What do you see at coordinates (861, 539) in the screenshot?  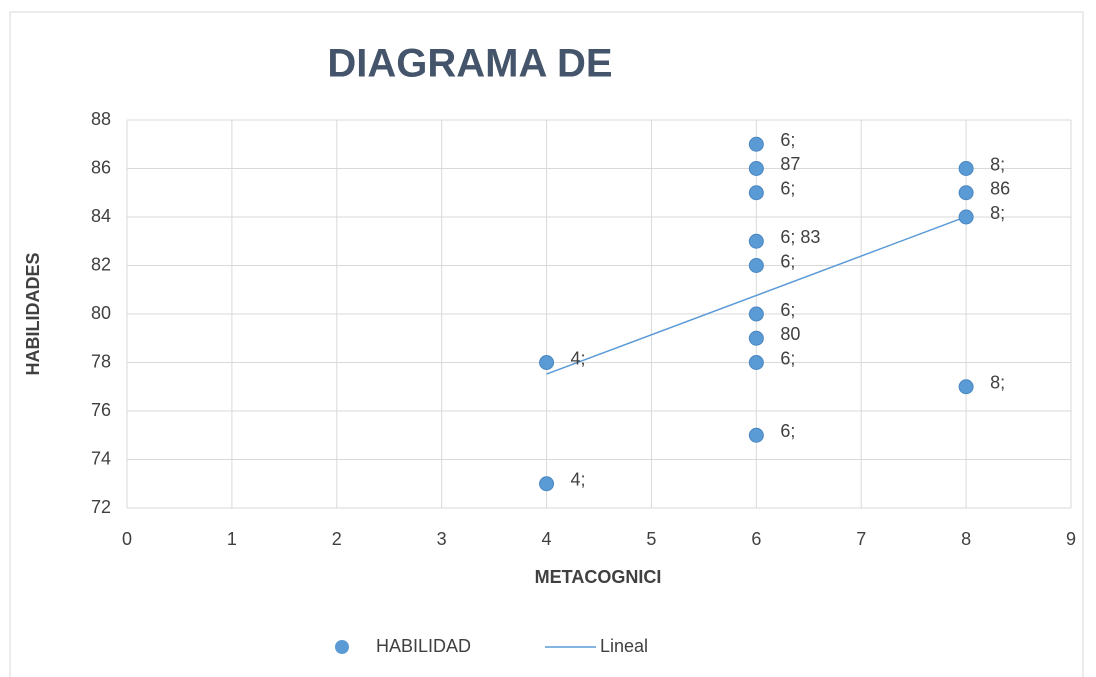 I see `x-tick-label: 7` at bounding box center [861, 539].